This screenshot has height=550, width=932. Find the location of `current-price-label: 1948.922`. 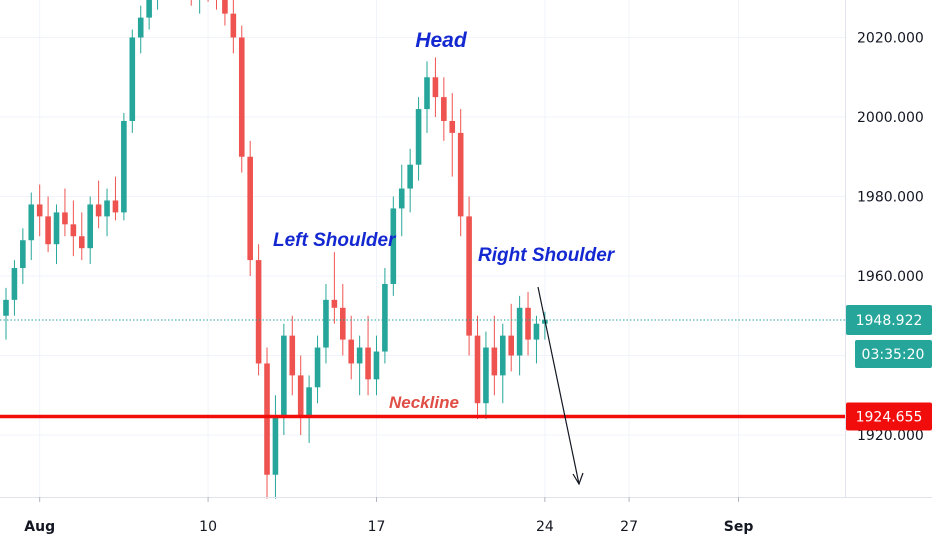

current-price-label: 1948.922 is located at coordinates (889, 321).